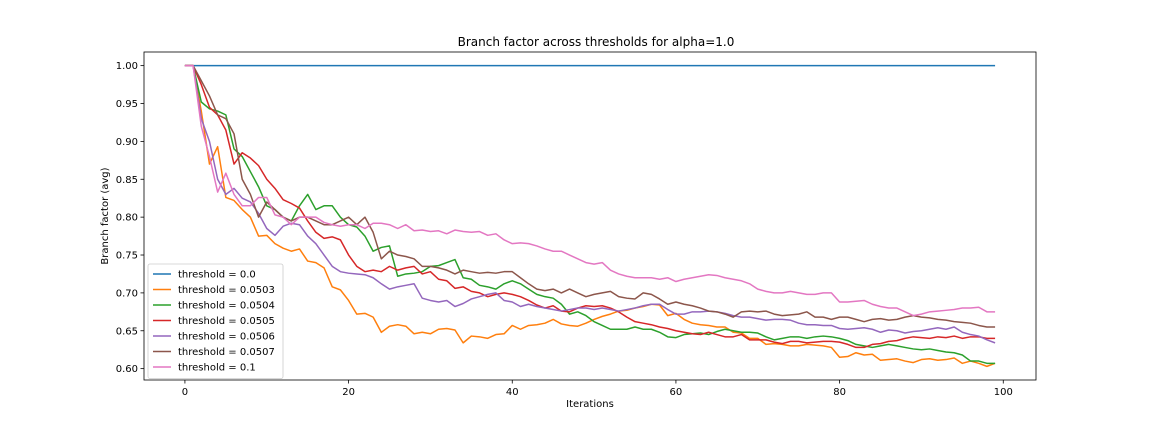 This screenshot has width=1152, height=432. What do you see at coordinates (127, 142) in the screenshot?
I see `y-tick-label: 0.90` at bounding box center [127, 142].